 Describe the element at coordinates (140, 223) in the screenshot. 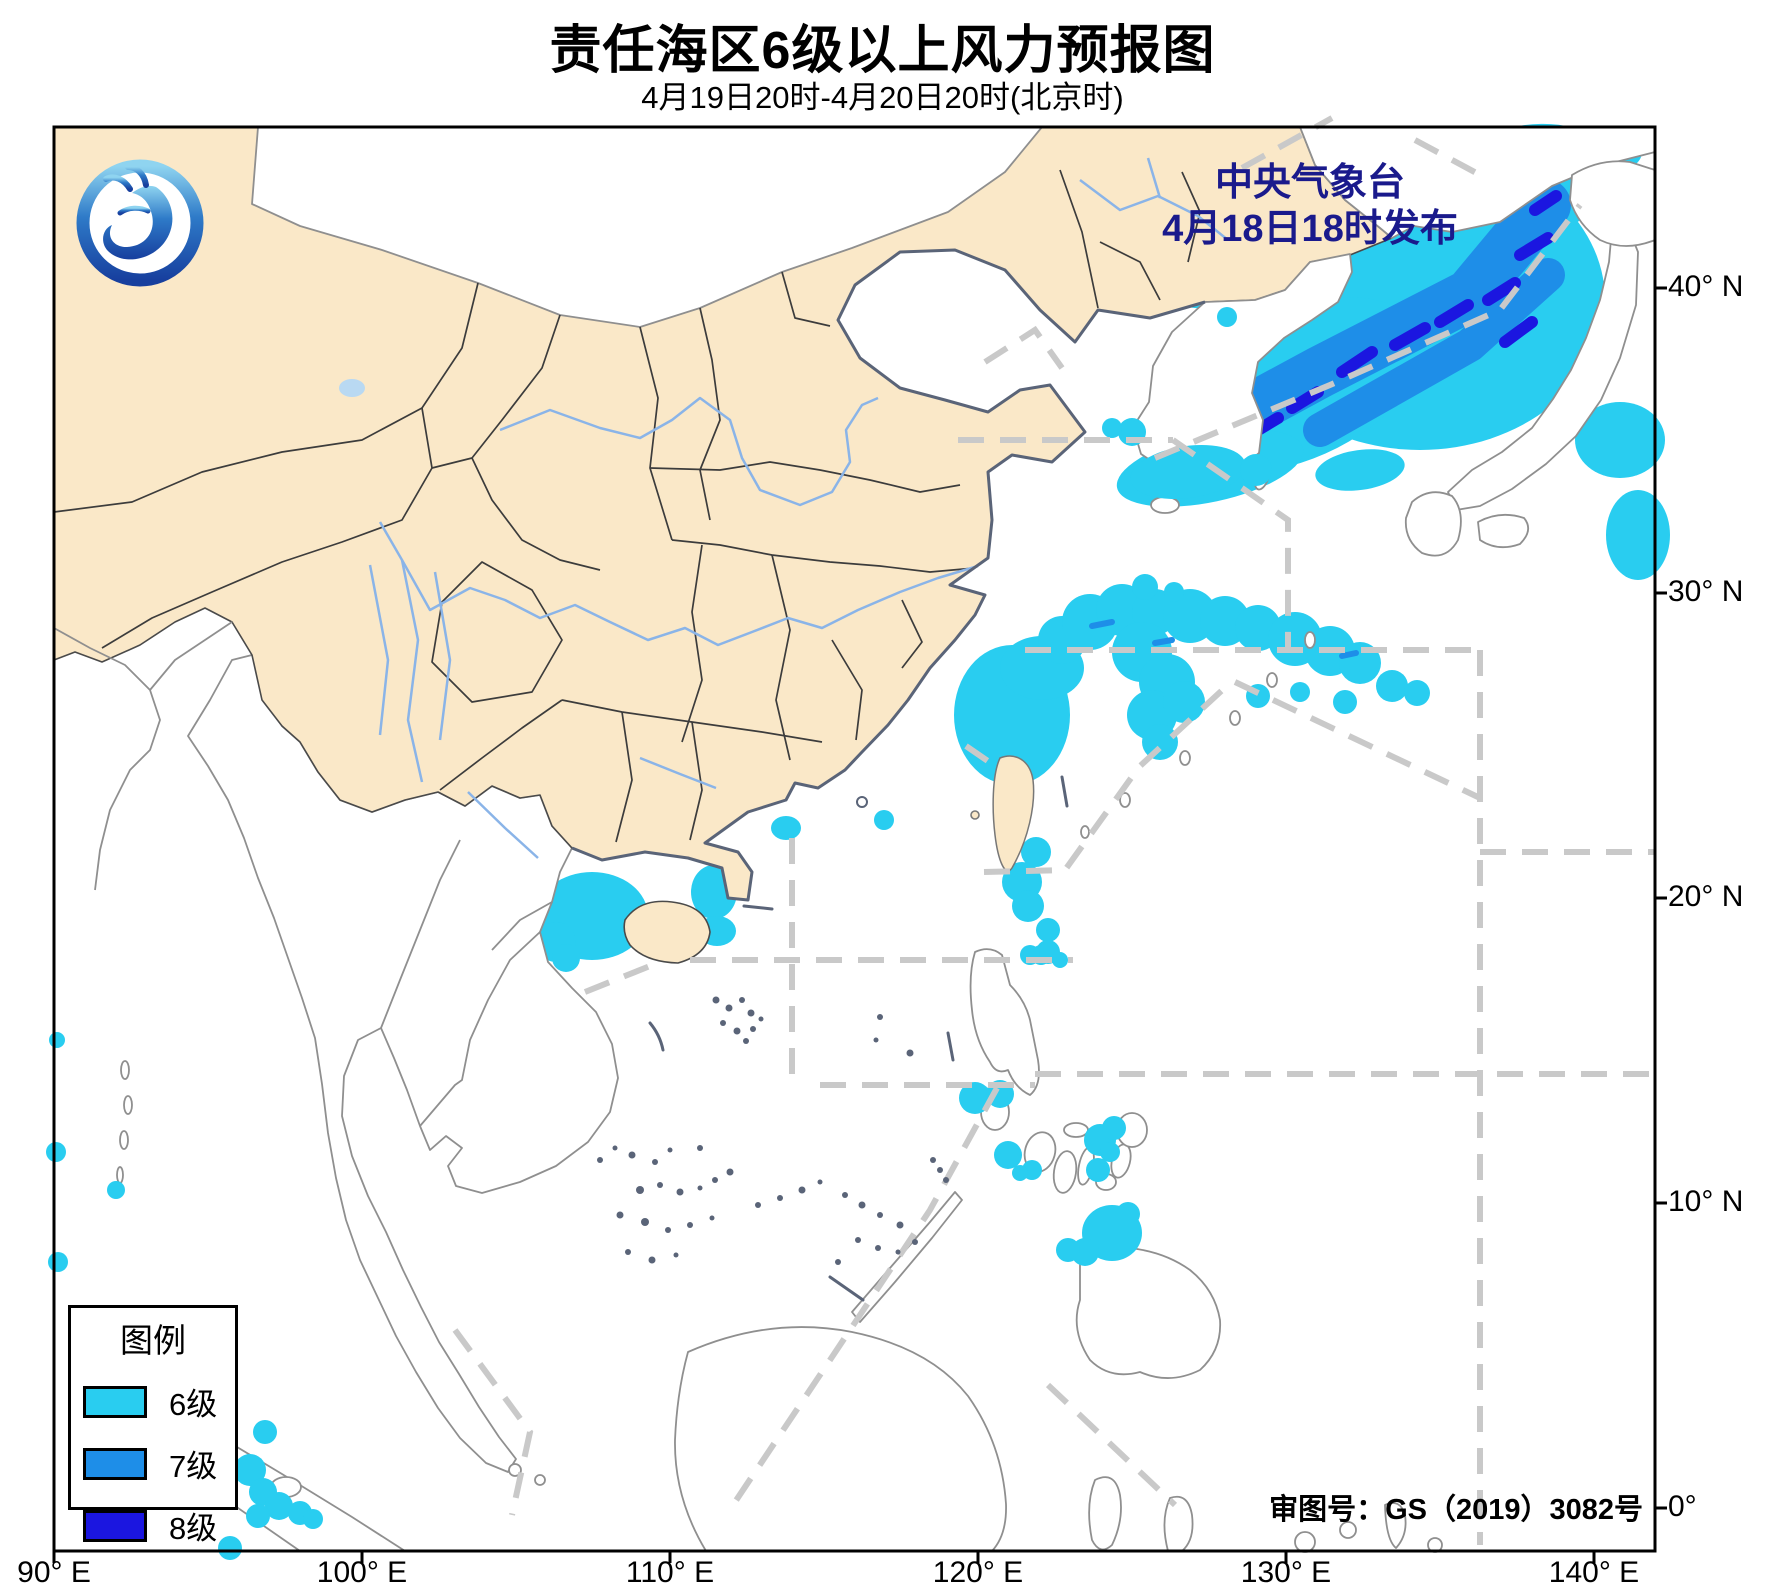

I see `cma-logo-icon` at that location.